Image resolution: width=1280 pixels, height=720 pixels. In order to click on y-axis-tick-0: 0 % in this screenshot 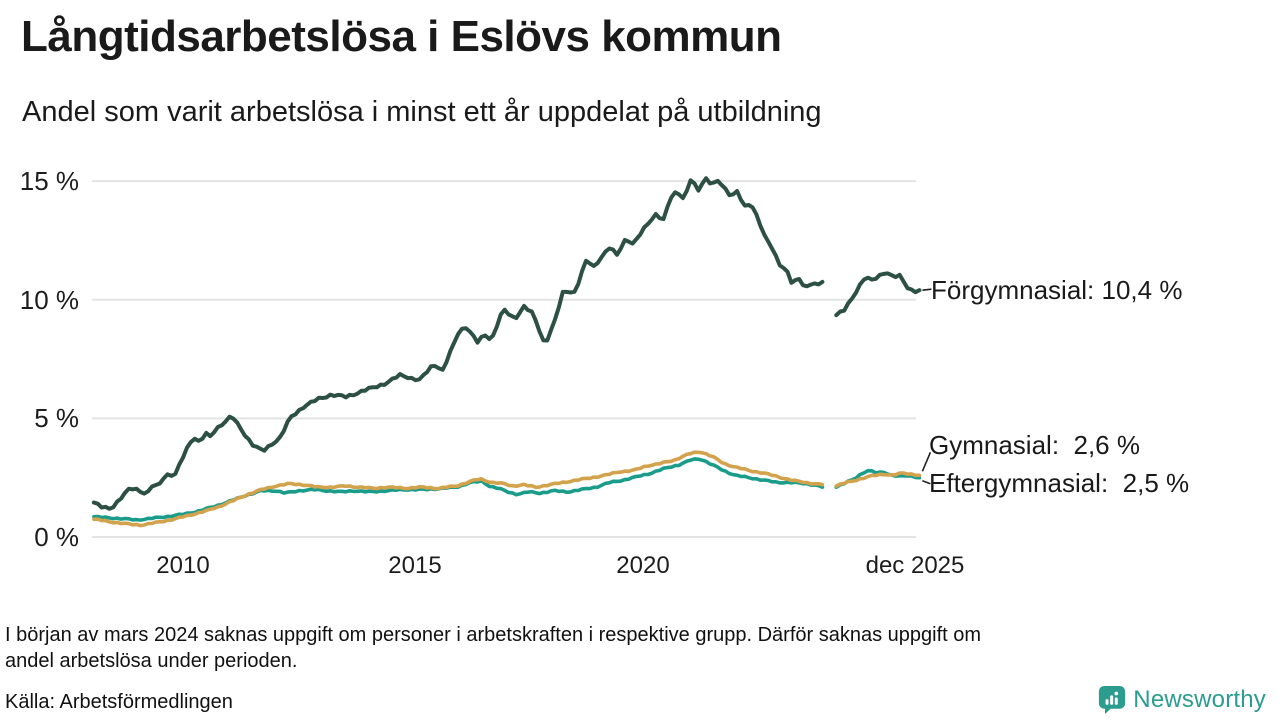, I will do `click(56, 537)`.